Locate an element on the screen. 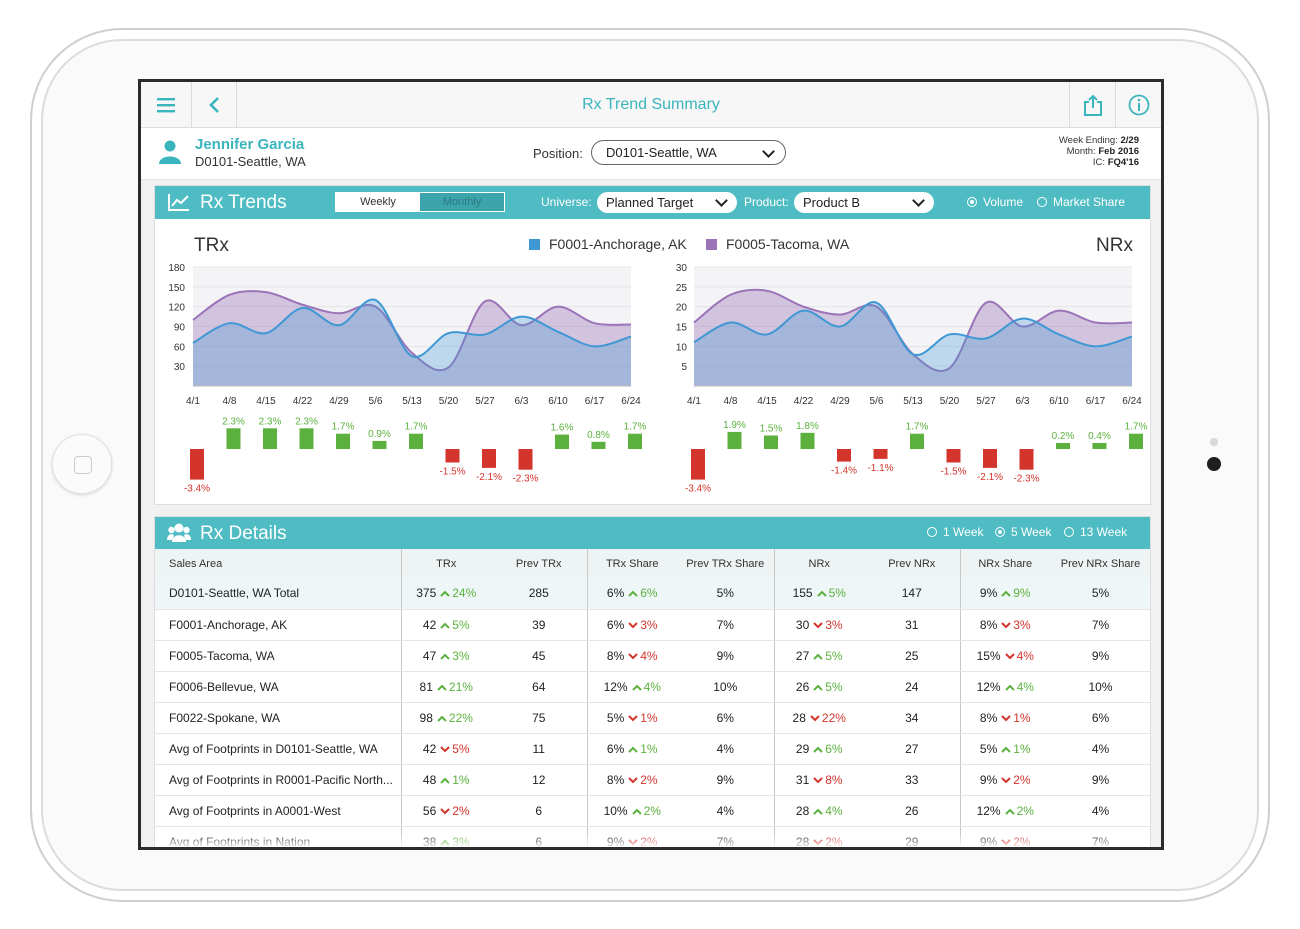  y-tick-label: 180 is located at coordinates (176, 268).